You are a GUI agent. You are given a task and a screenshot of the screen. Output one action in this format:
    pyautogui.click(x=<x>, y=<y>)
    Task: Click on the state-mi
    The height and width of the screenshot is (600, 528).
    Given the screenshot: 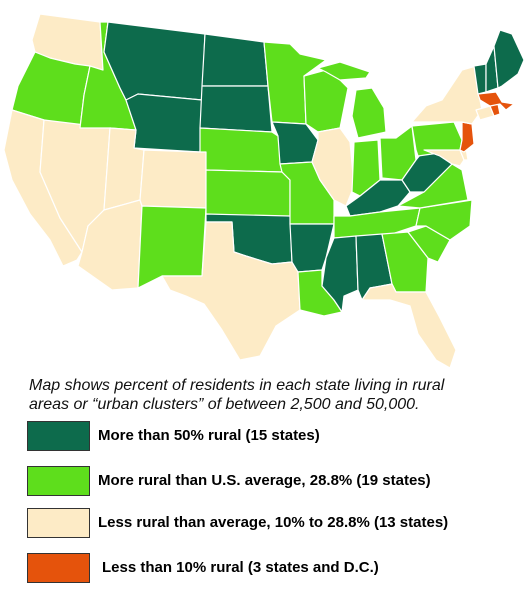 What is the action you would take?
    pyautogui.click(x=352, y=100)
    